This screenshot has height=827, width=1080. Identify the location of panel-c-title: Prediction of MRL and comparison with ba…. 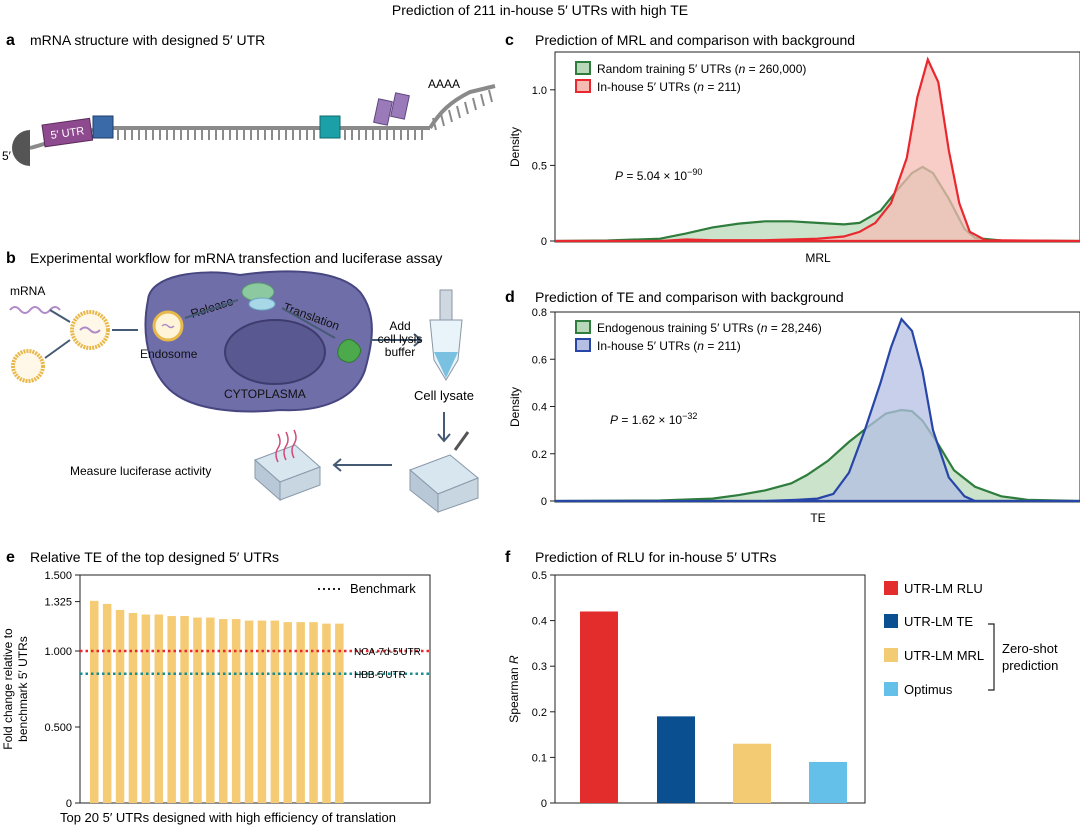
(695, 40).